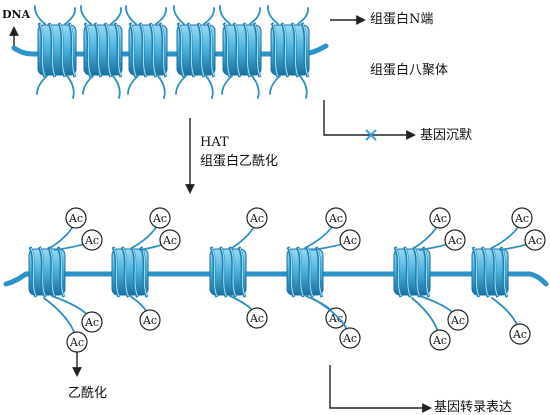  What do you see at coordinates (402, 19) in the screenshot?
I see `n-terminal-label: 组蛋白N端` at bounding box center [402, 19].